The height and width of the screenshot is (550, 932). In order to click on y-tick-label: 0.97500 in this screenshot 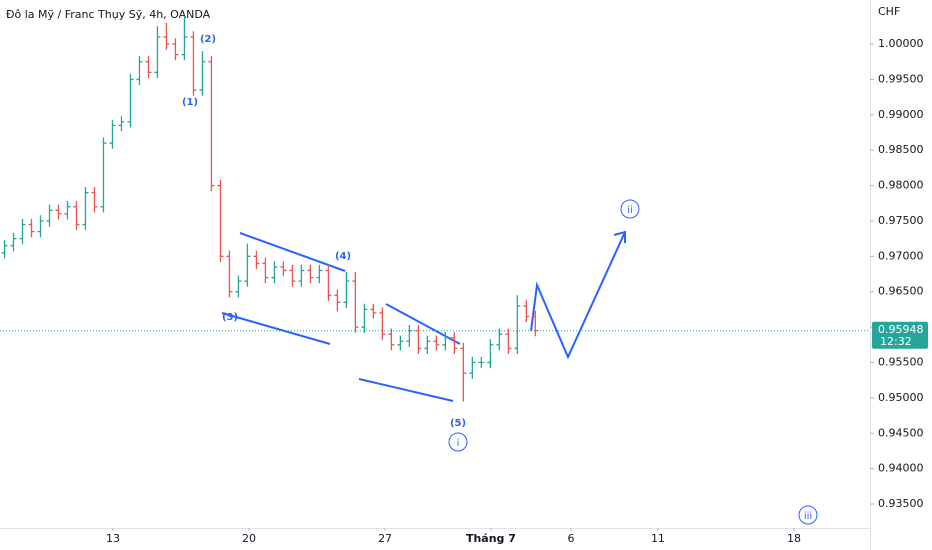, I will do `click(901, 220)`.